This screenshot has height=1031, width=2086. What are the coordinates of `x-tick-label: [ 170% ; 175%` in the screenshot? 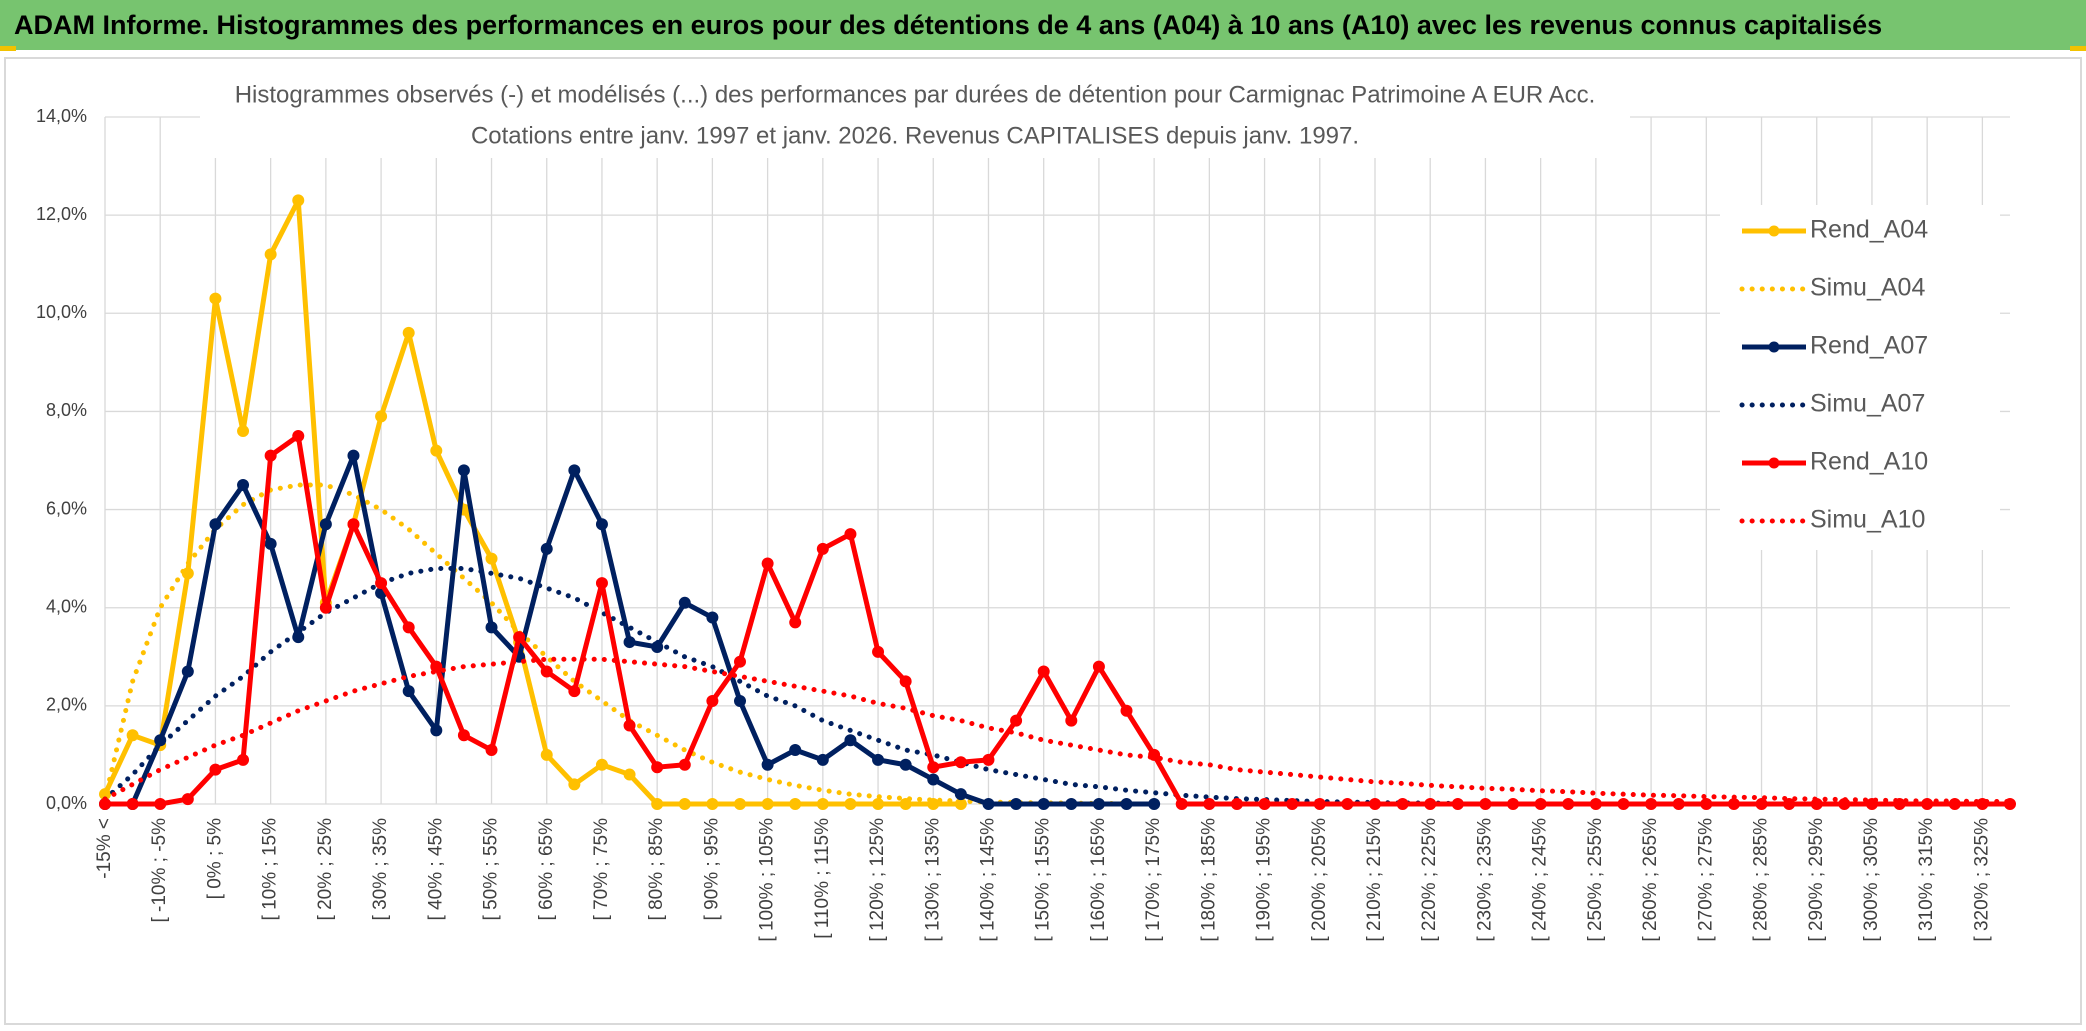 It's located at (1153, 880).